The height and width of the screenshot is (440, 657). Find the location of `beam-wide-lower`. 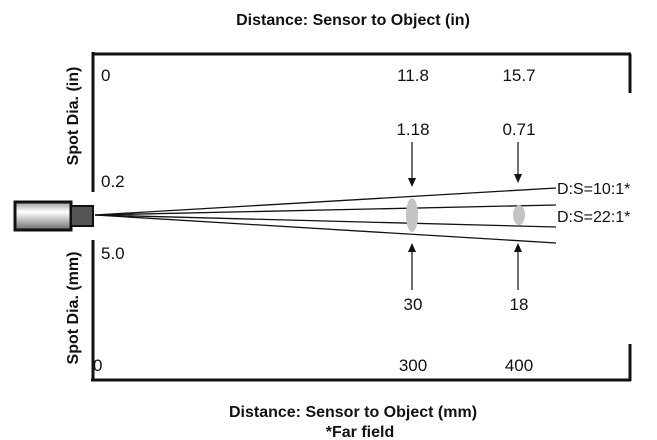

beam-wide-lower is located at coordinates (325, 229).